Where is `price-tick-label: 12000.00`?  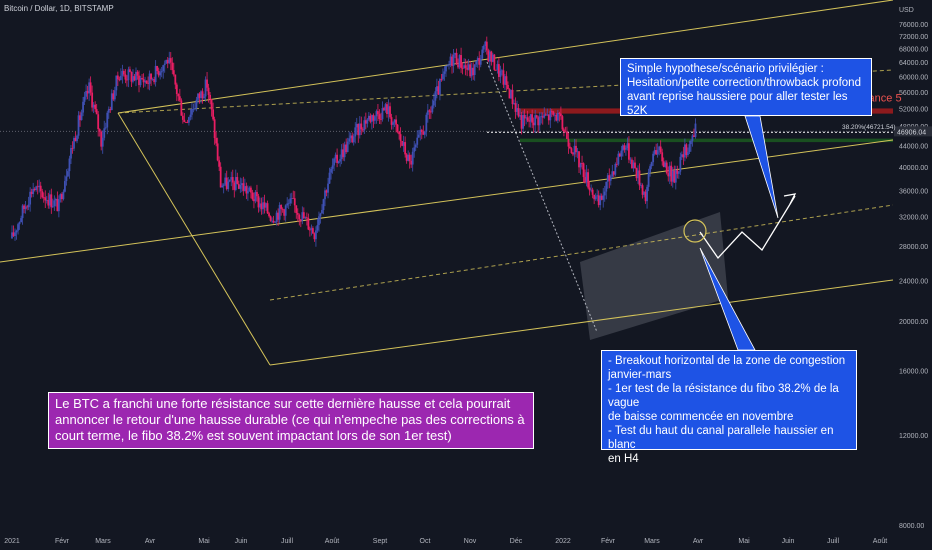
price-tick-label: 12000.00 is located at coordinates (913, 436).